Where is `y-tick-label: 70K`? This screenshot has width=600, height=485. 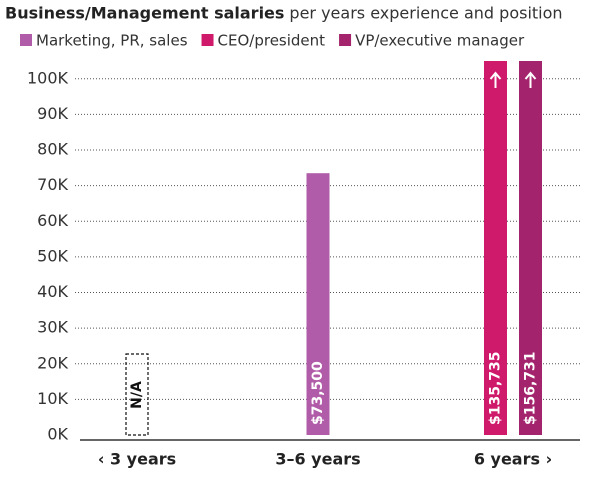
y-tick-label: 70K is located at coordinates (52, 184).